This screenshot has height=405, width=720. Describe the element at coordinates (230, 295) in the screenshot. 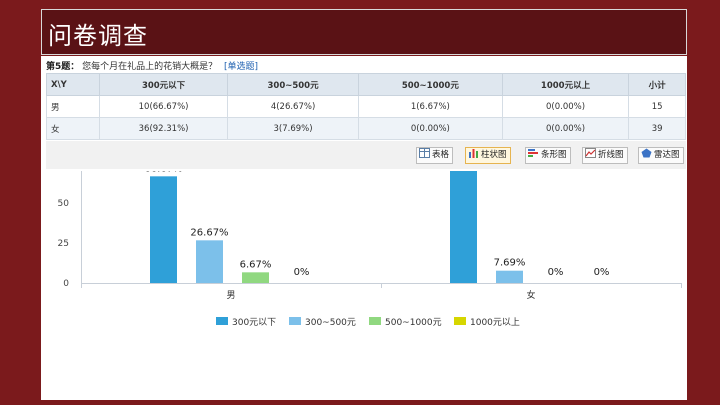

I see `x-category-label: 男` at that location.